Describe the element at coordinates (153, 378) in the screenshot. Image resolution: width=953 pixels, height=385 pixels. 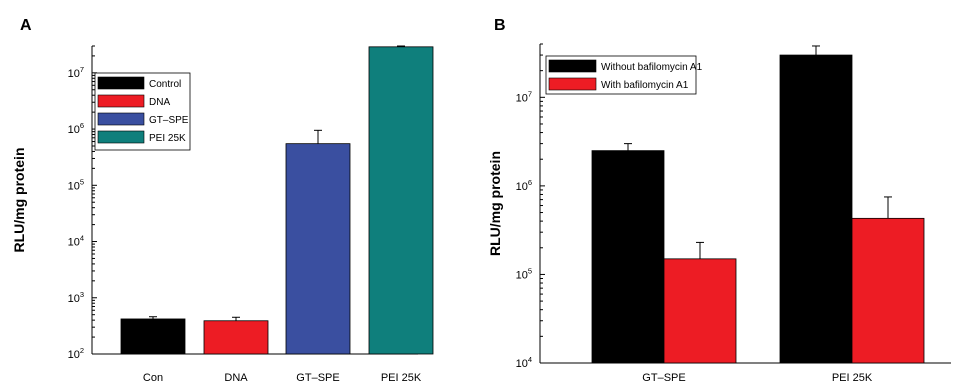
I see `x-tick-label: Con` at that location.